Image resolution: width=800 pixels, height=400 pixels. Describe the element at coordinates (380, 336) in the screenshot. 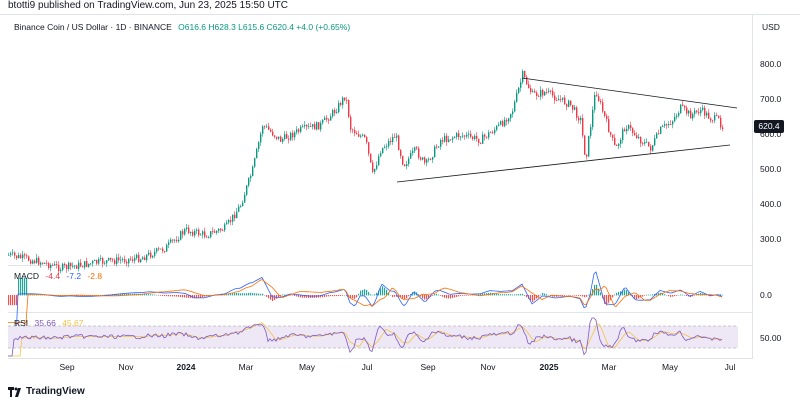

I see `rsi-pane` at that location.